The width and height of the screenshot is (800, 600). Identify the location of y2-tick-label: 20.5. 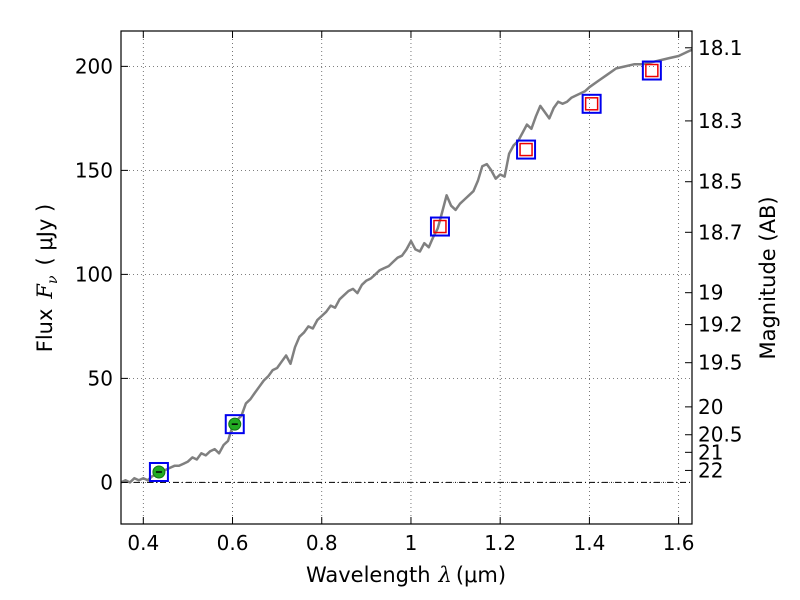
(720, 435).